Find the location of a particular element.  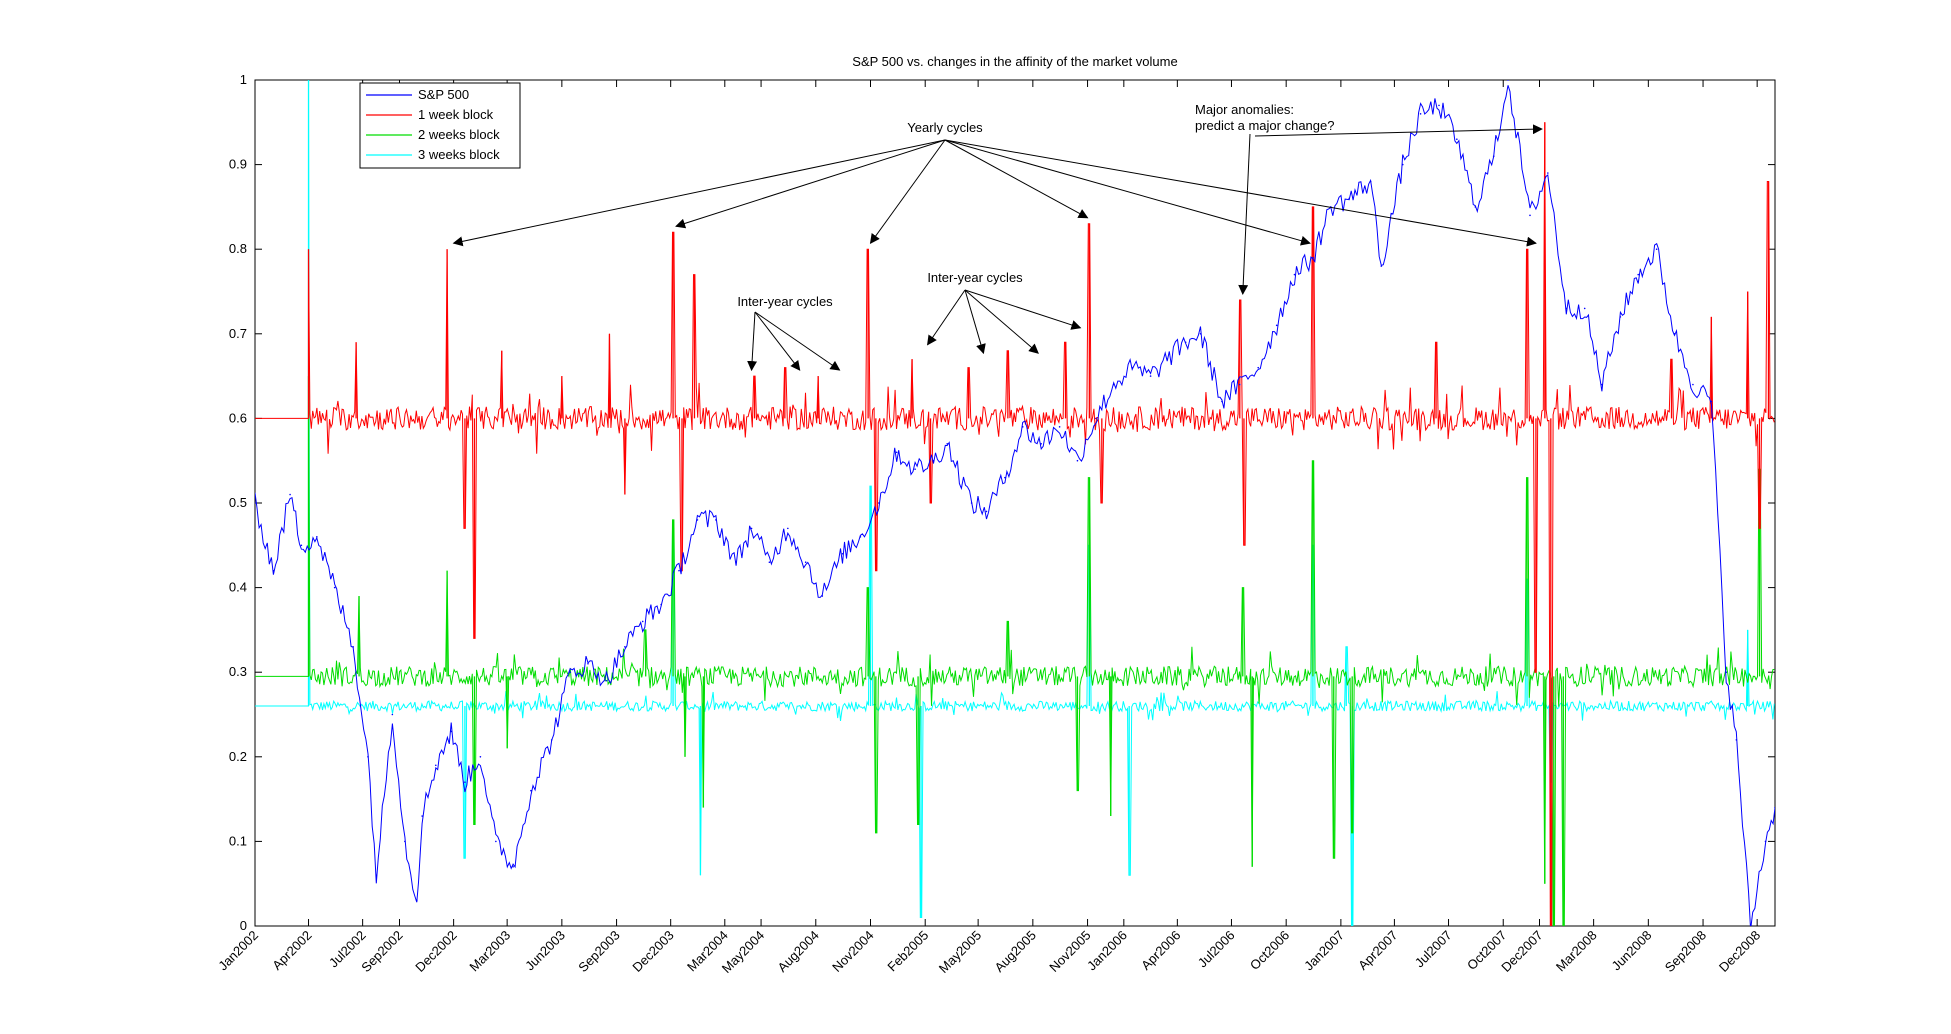

x-tick-label: Sep2003 is located at coordinates (598, 951).